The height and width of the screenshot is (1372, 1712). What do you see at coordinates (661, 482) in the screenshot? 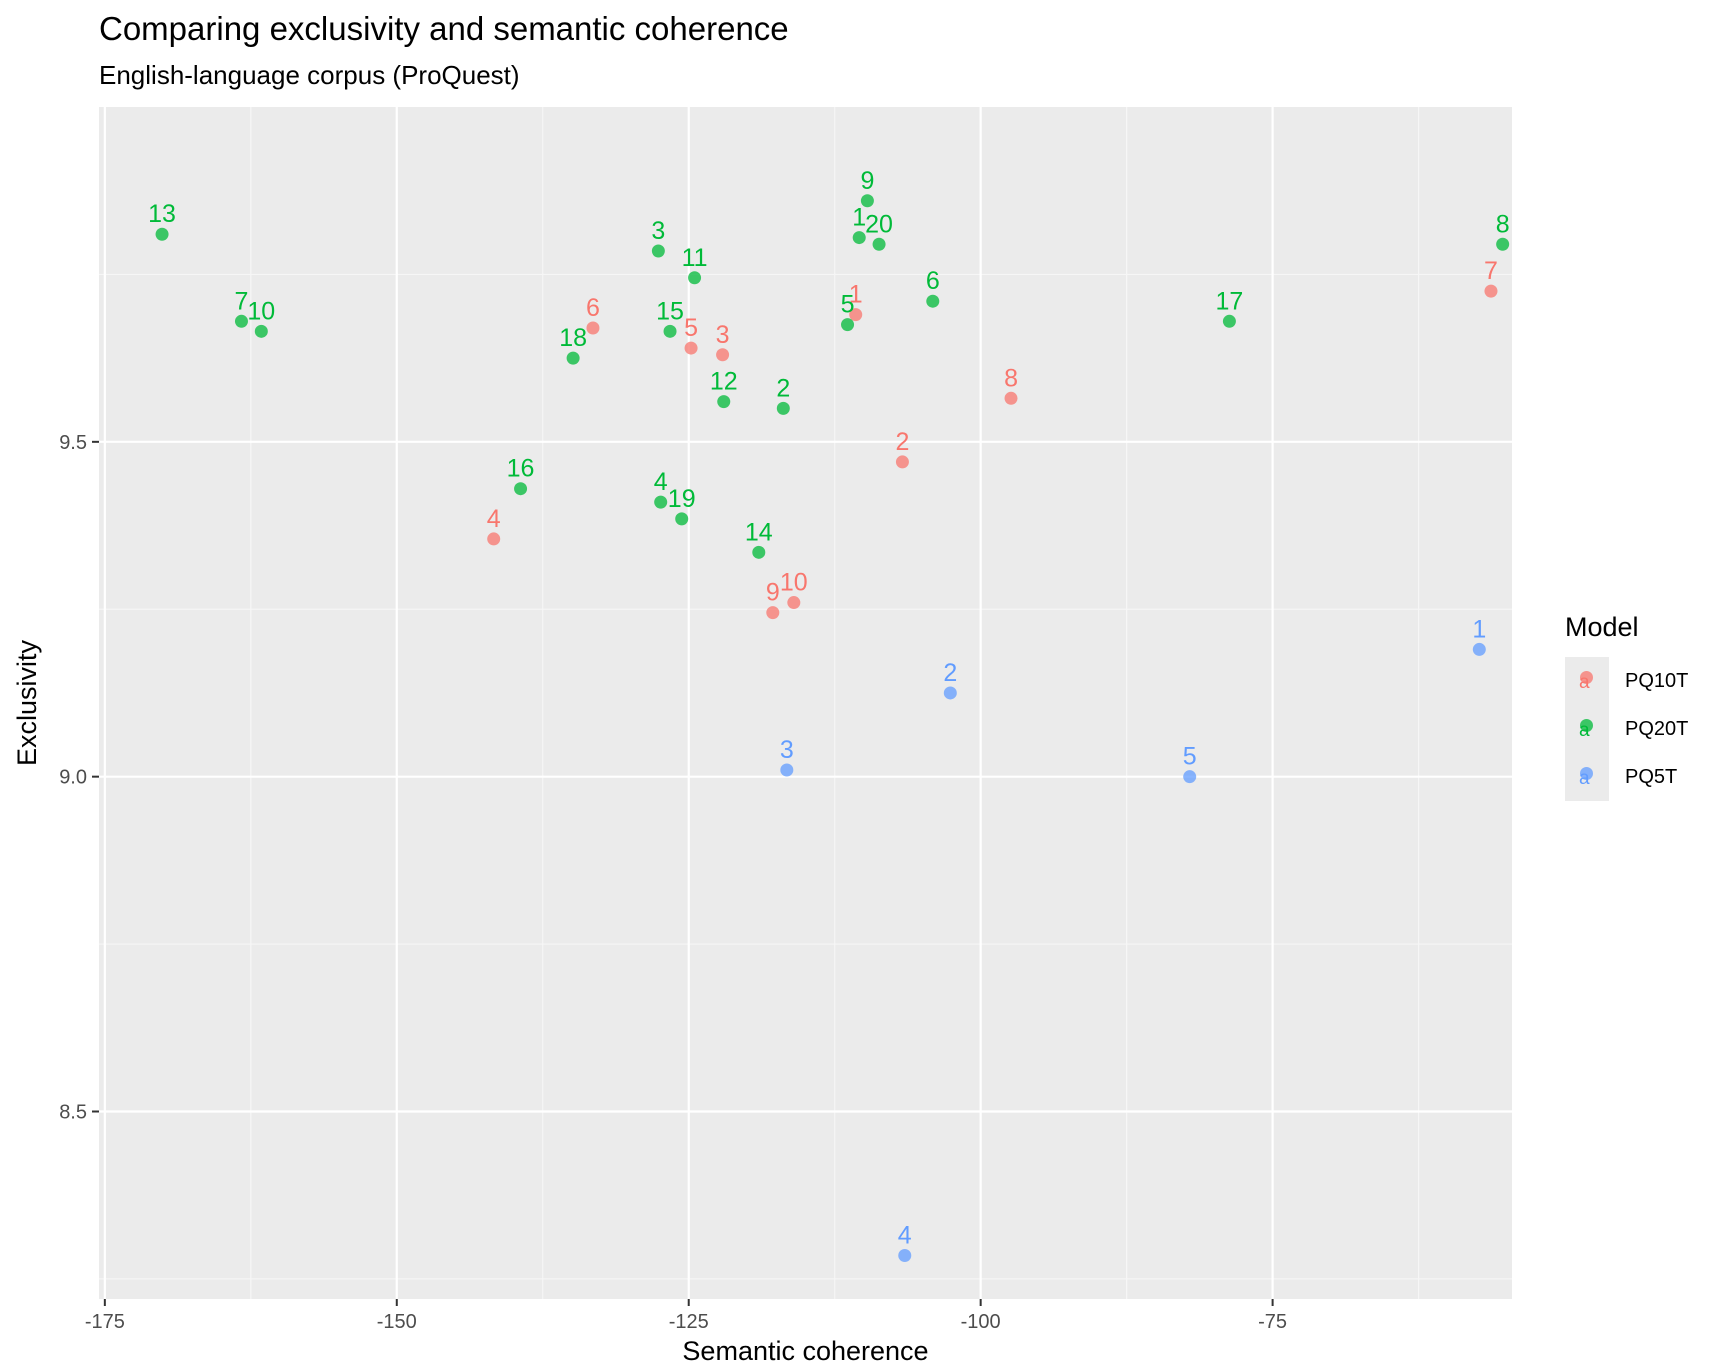
I see `point-label-pq20t-4: 4` at bounding box center [661, 482].